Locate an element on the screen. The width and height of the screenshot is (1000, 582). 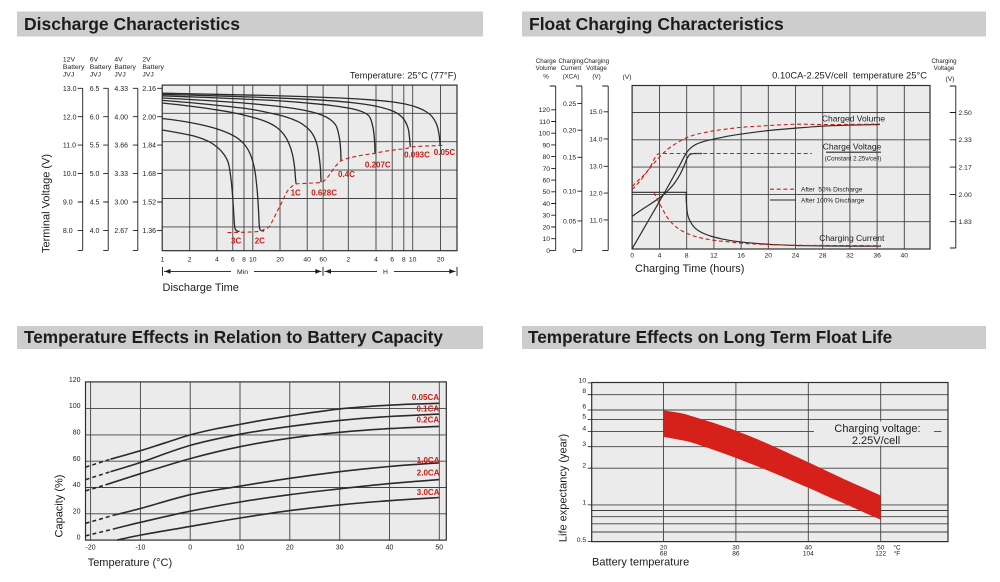
svg-text: Min is located at coordinates (242, 272).